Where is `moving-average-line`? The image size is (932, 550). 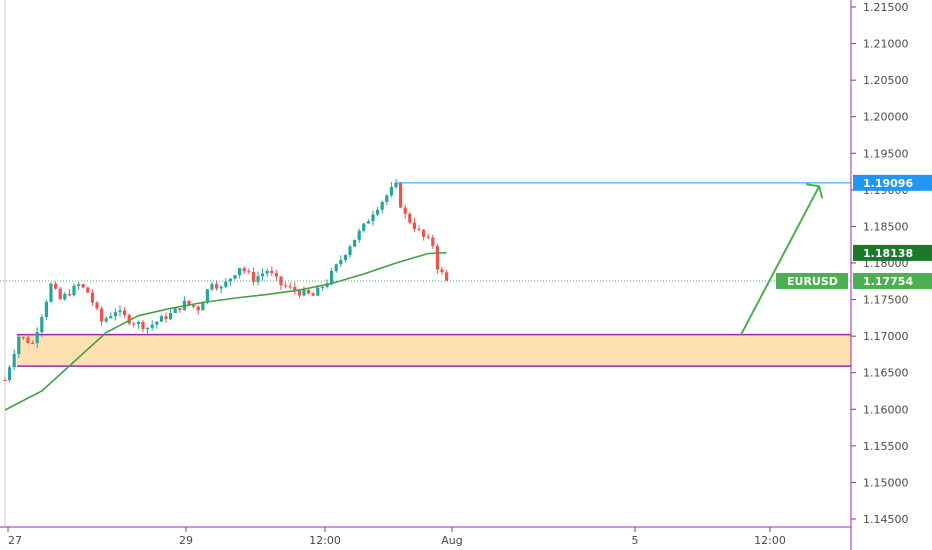
moving-average-line is located at coordinates (225, 331).